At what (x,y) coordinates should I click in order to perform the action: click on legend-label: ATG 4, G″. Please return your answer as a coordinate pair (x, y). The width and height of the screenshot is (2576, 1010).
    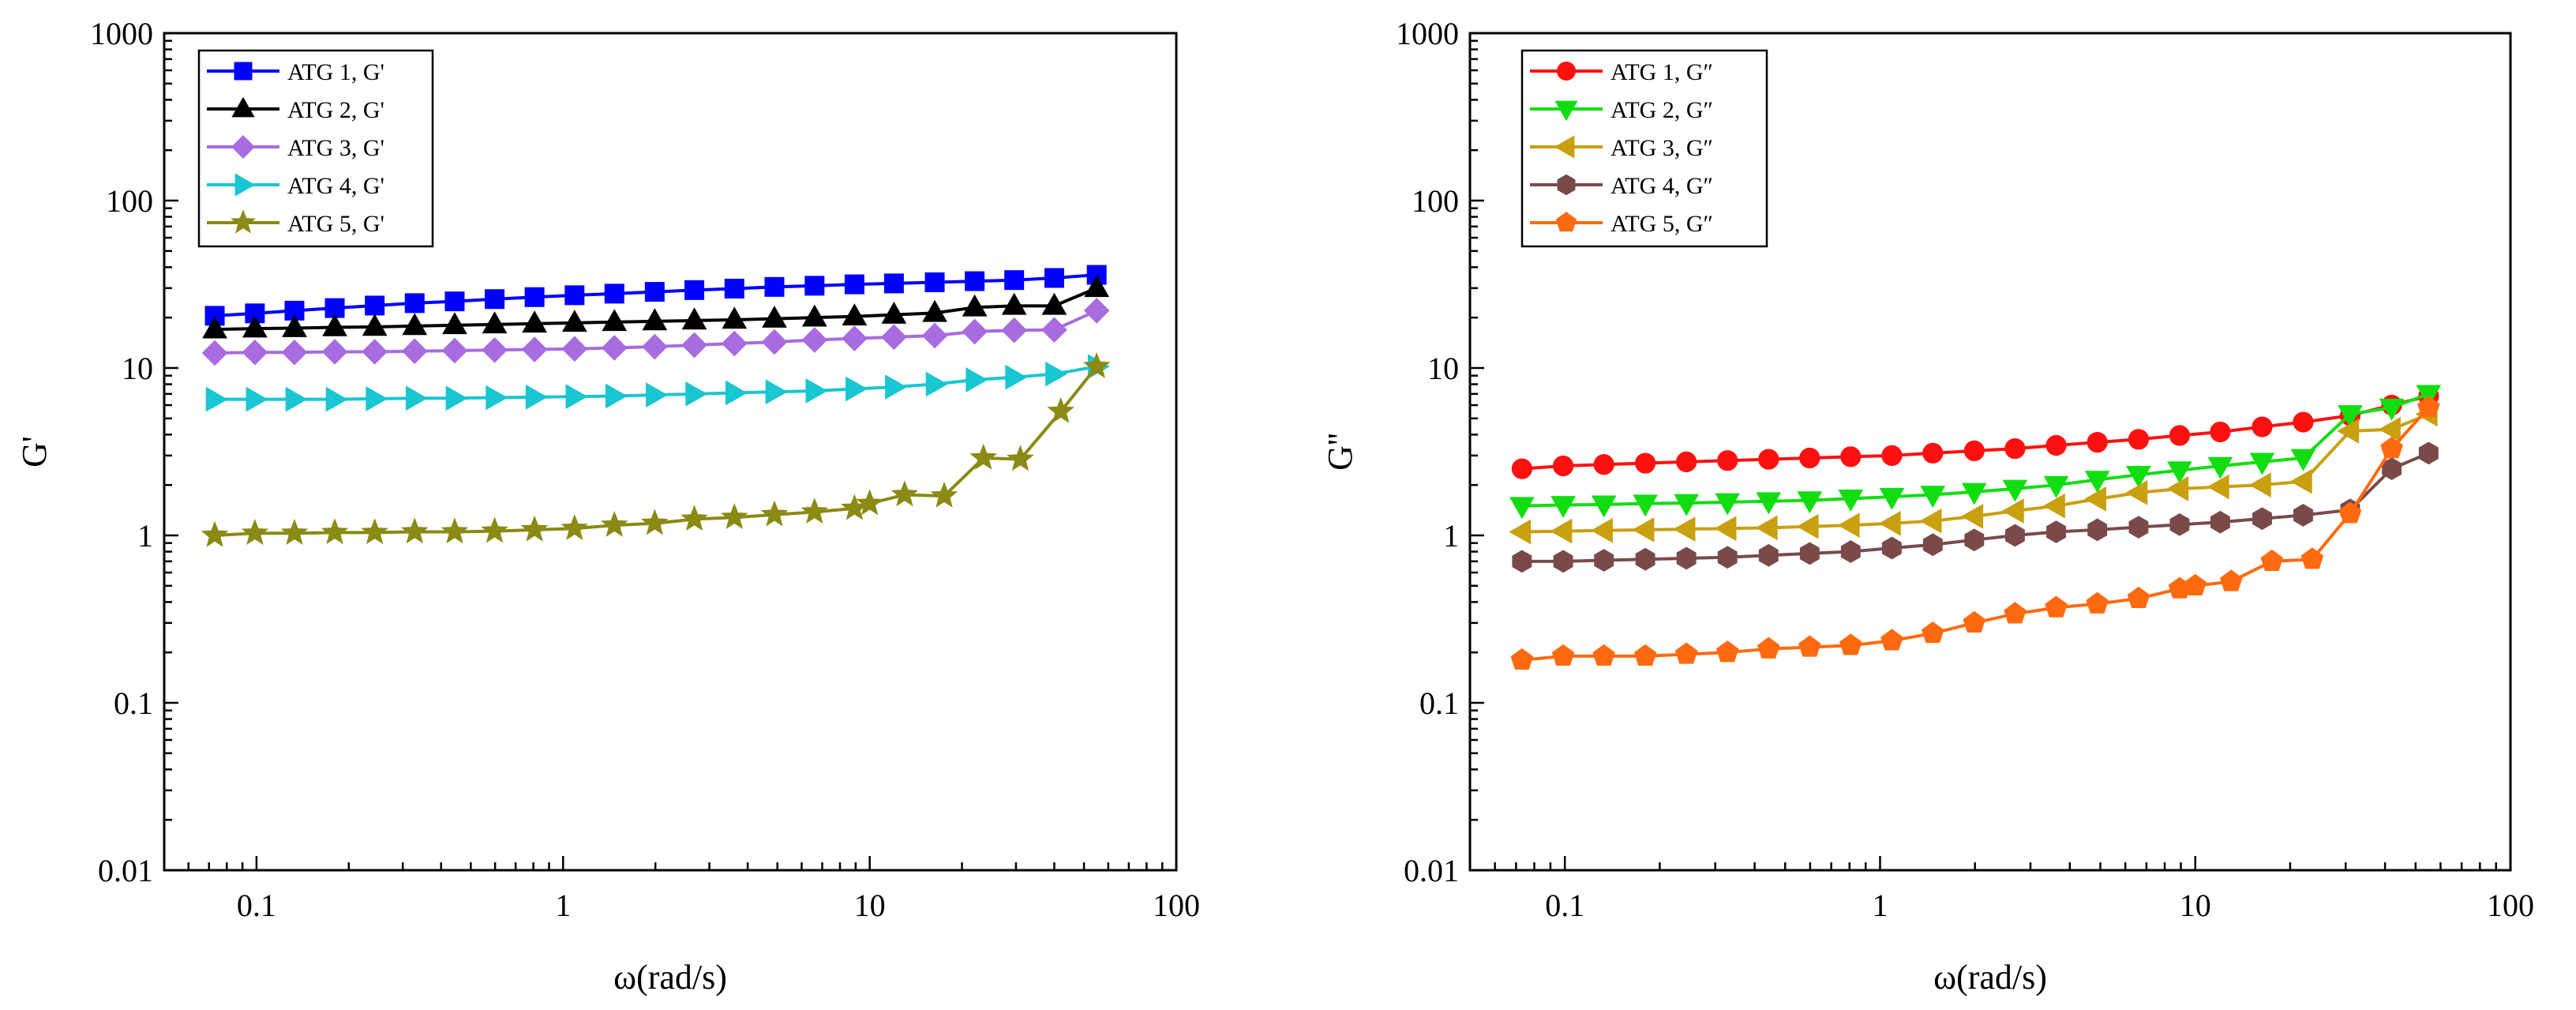
    Looking at the image, I should click on (1661, 186).